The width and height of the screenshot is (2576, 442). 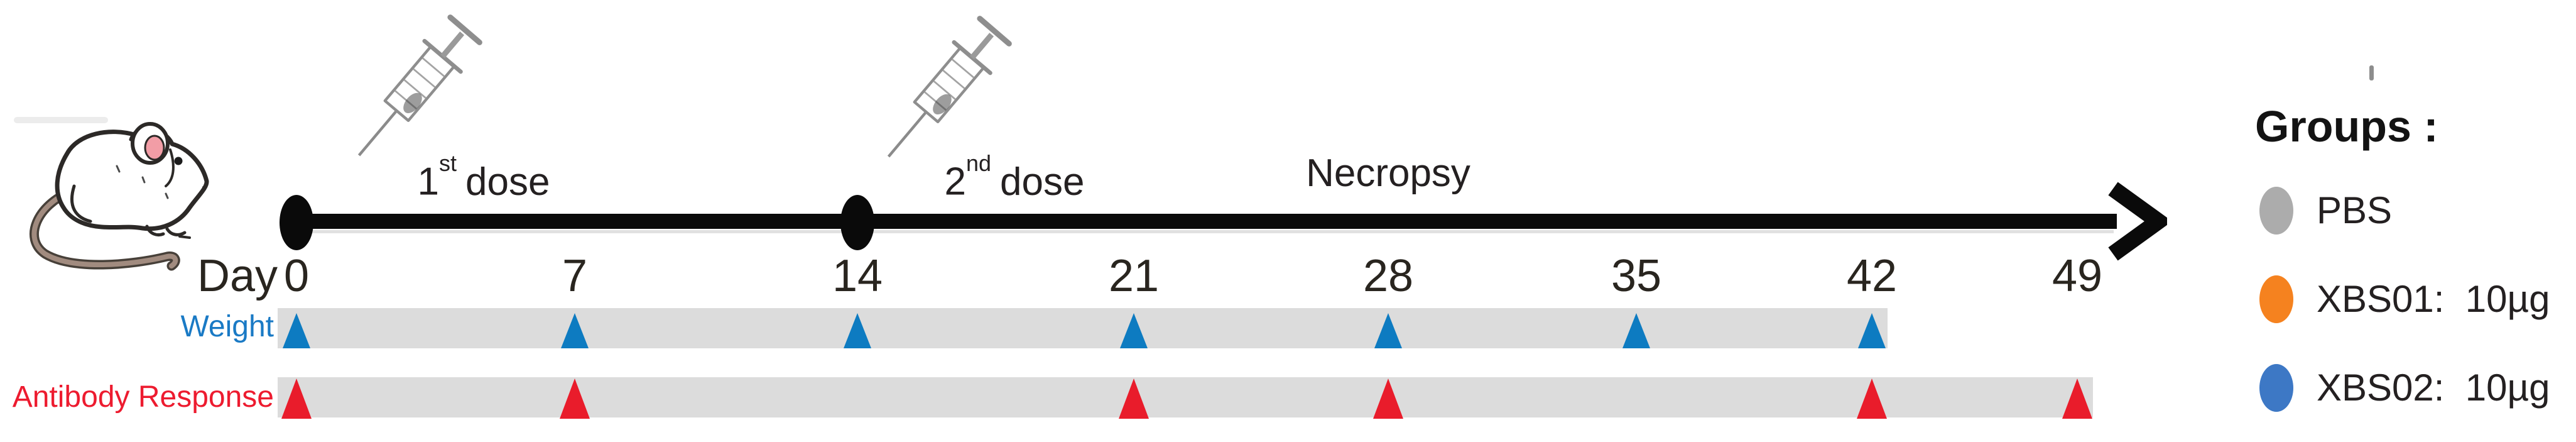 I want to click on timeline-axis-shadow, so click(x=1204, y=231).